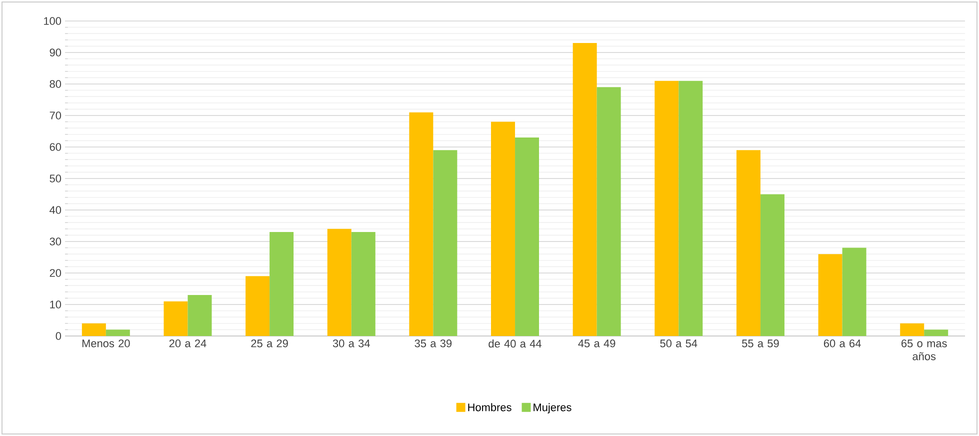  I want to click on x-tick-label: 20 a 24, so click(187, 344).